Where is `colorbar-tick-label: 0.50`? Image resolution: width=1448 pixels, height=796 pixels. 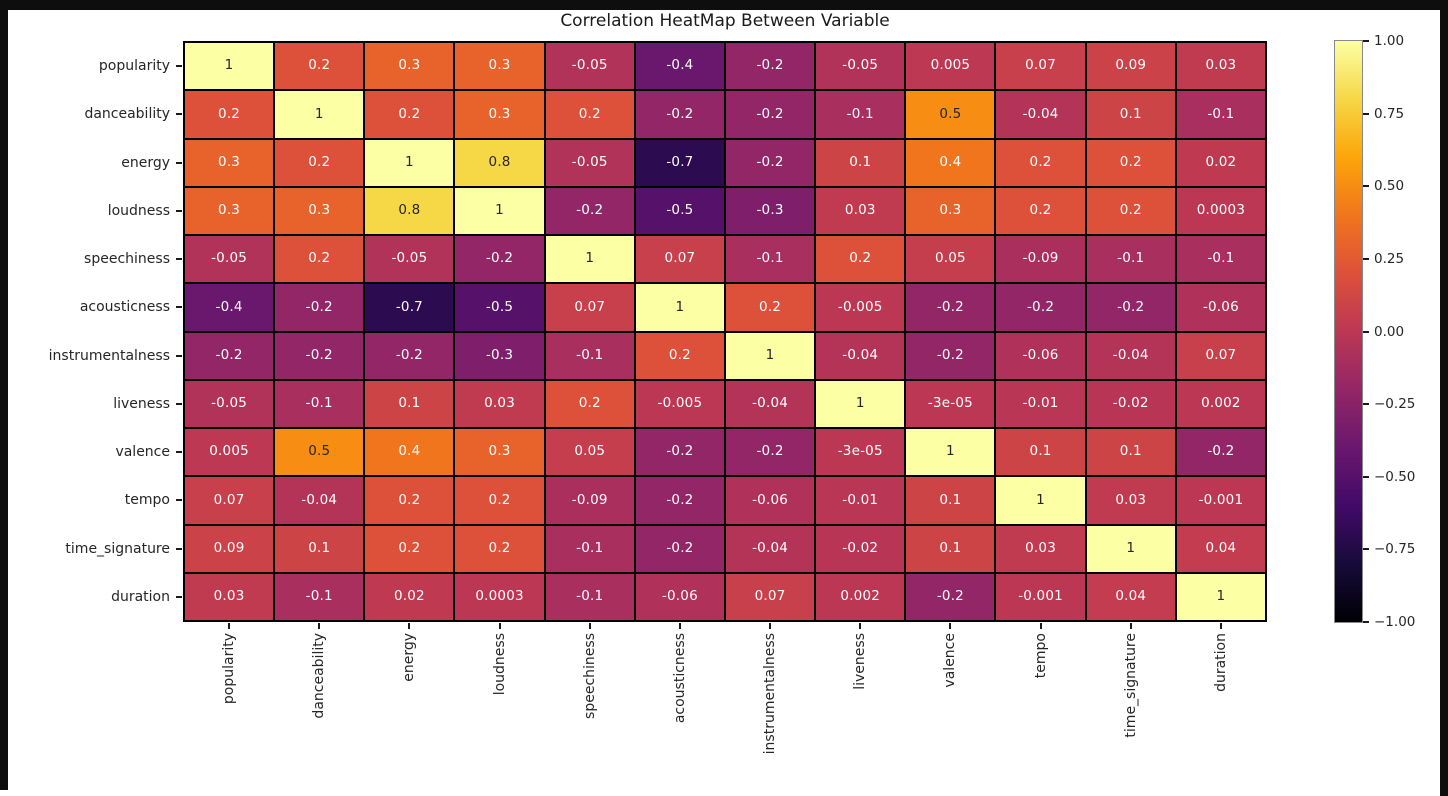
colorbar-tick-label: 0.50 is located at coordinates (1389, 186).